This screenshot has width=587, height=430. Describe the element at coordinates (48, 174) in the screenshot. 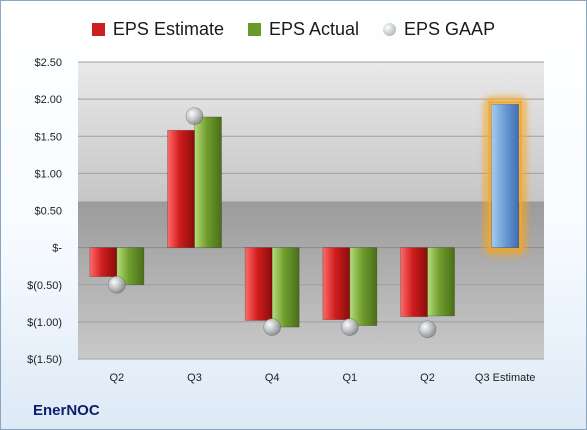

I see `y-tick-label: $1.00` at that location.